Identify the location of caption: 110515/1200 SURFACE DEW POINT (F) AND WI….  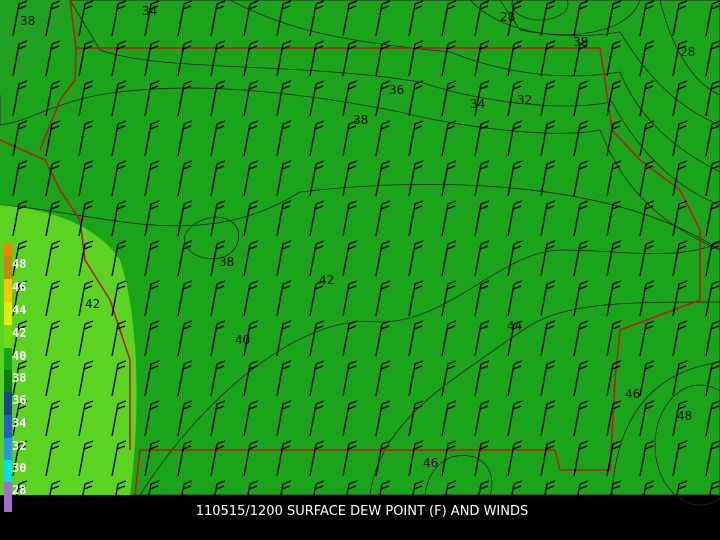
(362, 511).